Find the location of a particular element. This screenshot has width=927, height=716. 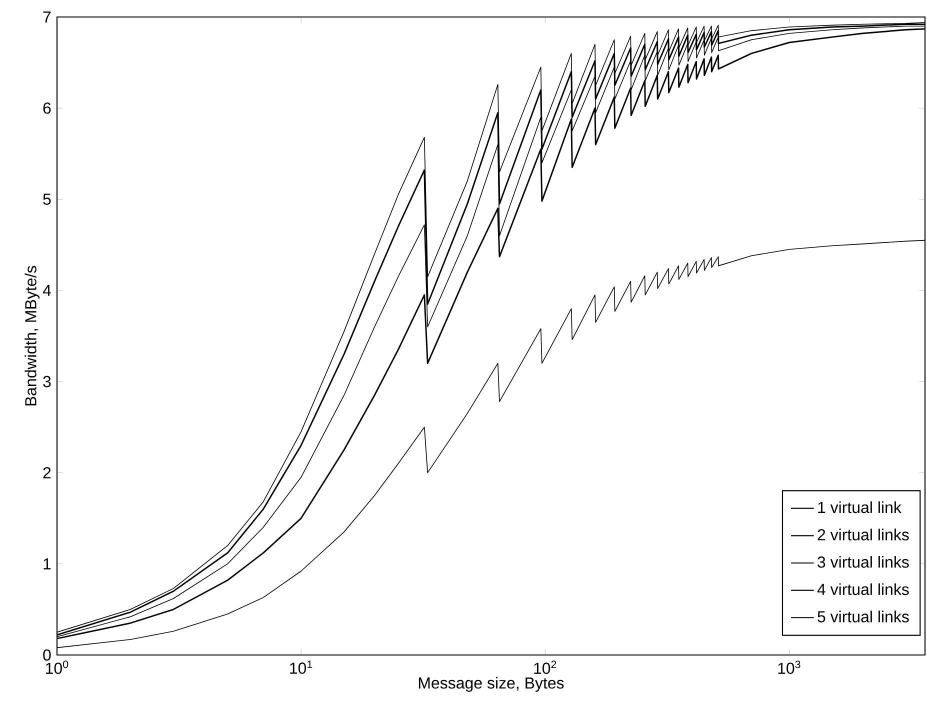

y-tick-label: 4 is located at coordinates (46, 290).